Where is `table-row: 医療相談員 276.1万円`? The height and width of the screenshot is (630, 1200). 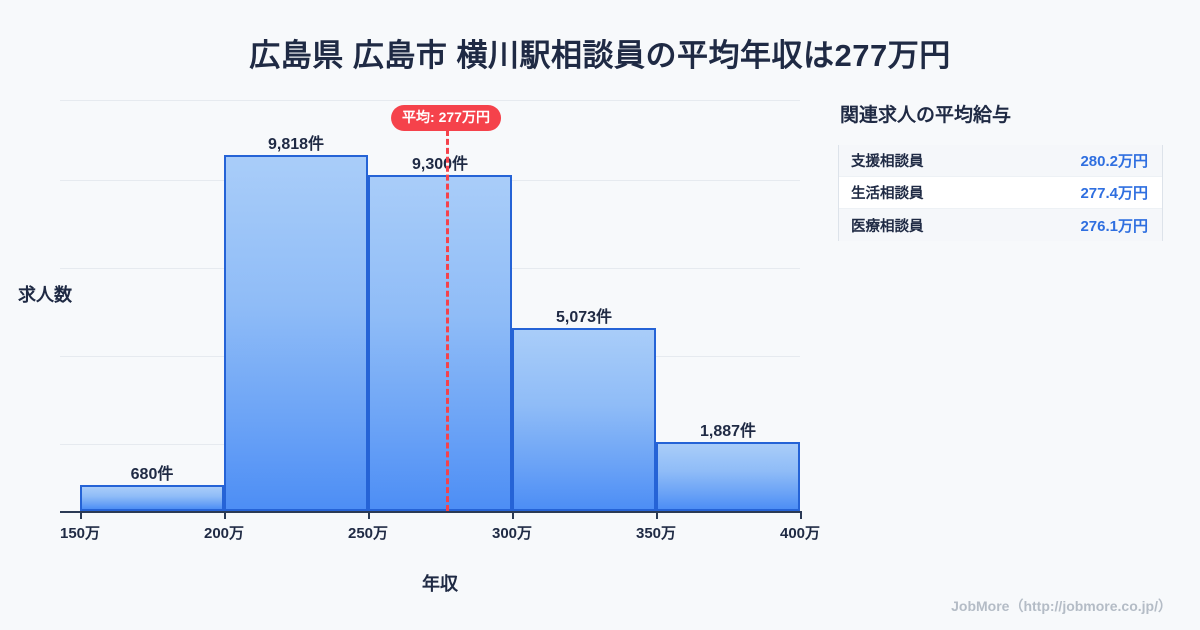
table-row: 医療相談員 276.1万円 is located at coordinates (1000, 225).